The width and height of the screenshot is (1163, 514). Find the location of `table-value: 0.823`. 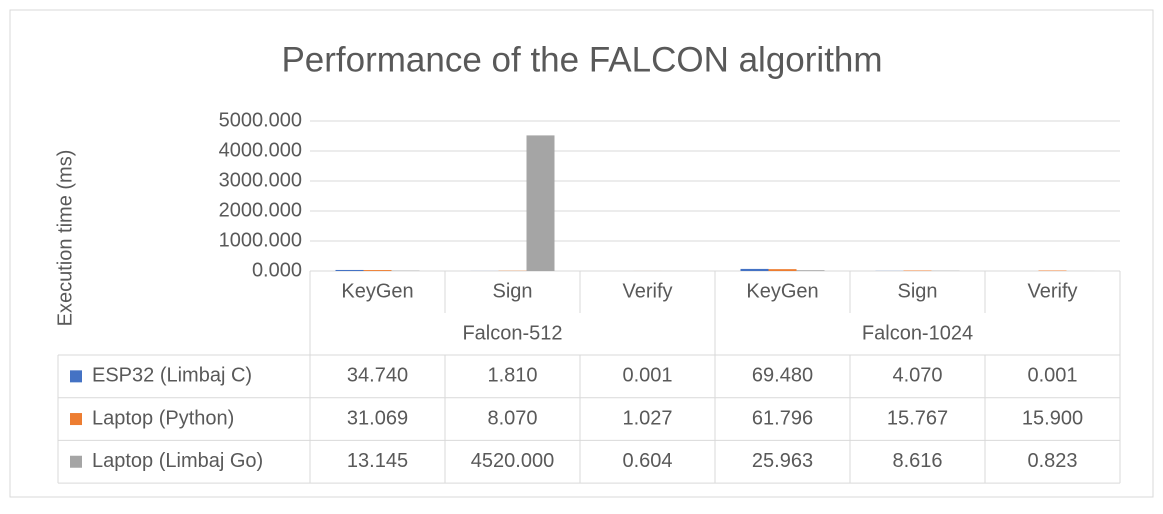

table-value: 0.823 is located at coordinates (1052, 461).